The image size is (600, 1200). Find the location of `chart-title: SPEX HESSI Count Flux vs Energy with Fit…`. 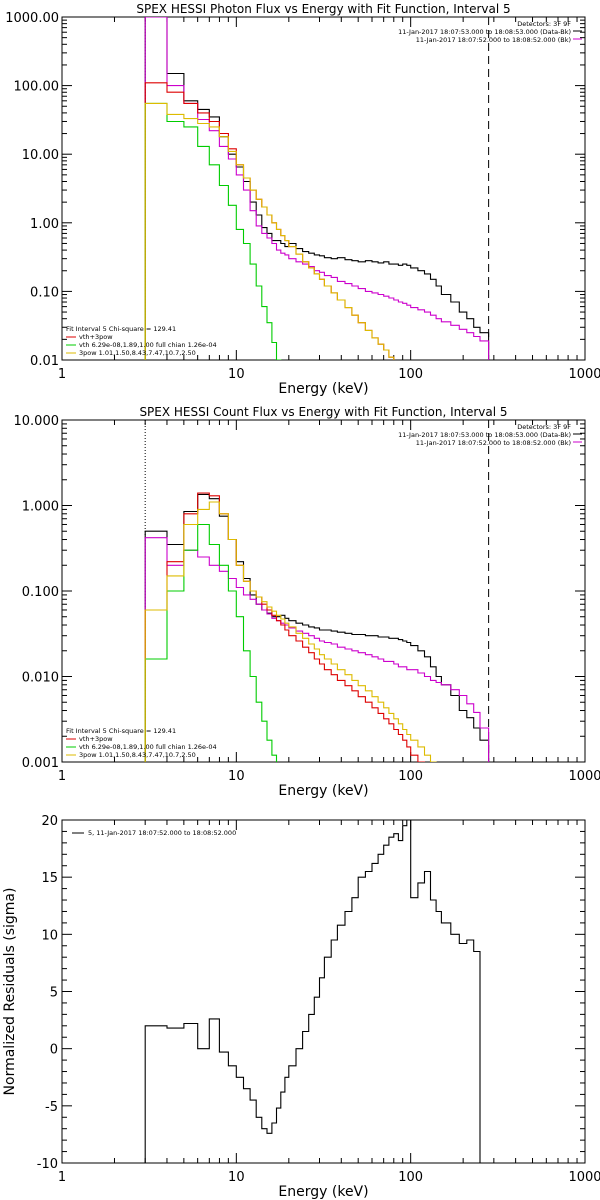

chart-title: SPEX HESSI Count Flux vs Energy with Fit… is located at coordinates (323, 412).